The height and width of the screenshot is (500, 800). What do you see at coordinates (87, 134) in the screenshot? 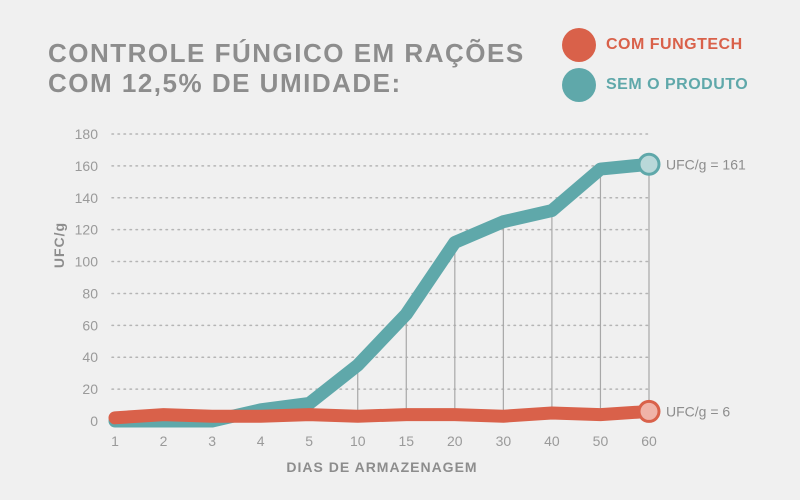
I see `y-tick-label: 180` at bounding box center [87, 134].